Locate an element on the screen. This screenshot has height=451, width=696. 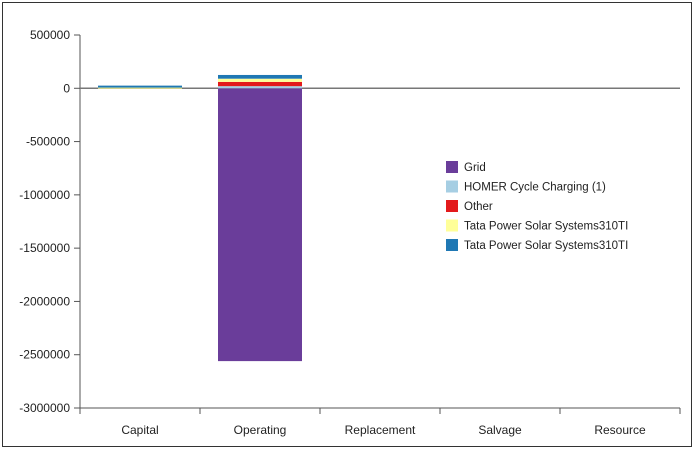
y-tick-label: -3000000 is located at coordinates (44, 408).